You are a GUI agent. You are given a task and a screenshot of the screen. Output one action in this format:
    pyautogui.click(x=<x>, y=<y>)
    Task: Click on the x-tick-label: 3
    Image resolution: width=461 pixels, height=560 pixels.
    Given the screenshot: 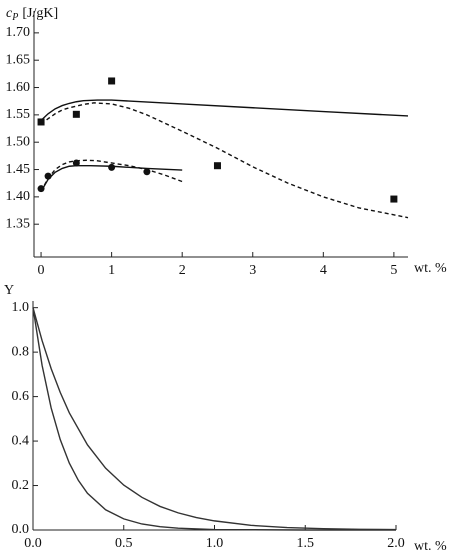 What is the action you would take?
    pyautogui.click(x=252, y=270)
    